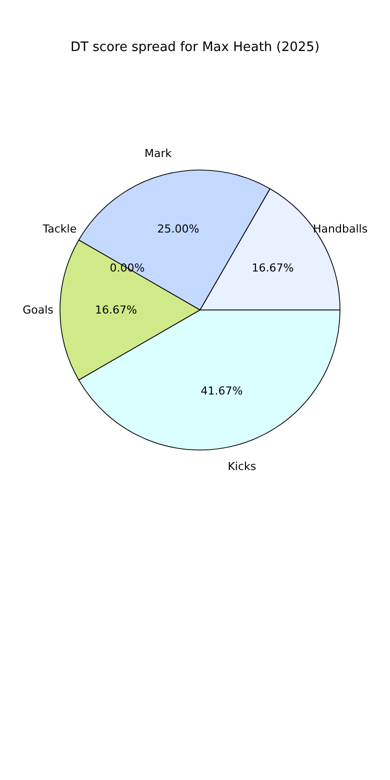 Image resolution: width=390 pixels, height=780 pixels. Describe the element at coordinates (38, 310) in the screenshot. I see `slice-label: Goals` at that location.